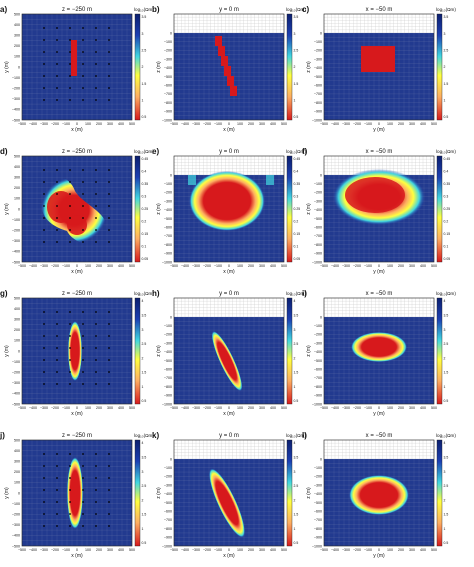 This screenshot has height=567, width=474. What do you see at coordinates (309, 493) in the screenshot?
I see `y-axis-label: z (m)` at bounding box center [309, 493].